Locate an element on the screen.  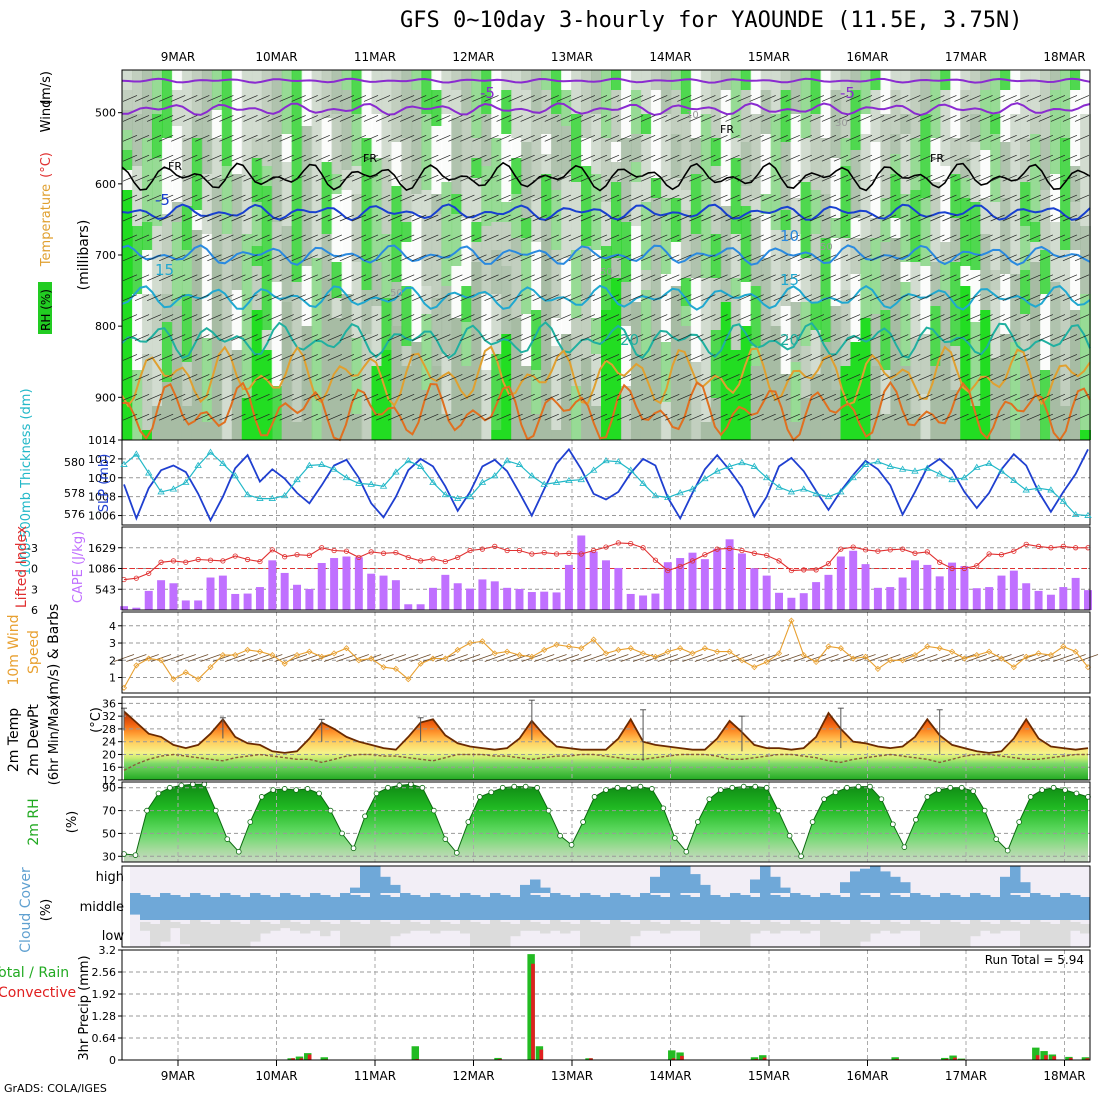
temperature-line is located at coordinates (606, 732).